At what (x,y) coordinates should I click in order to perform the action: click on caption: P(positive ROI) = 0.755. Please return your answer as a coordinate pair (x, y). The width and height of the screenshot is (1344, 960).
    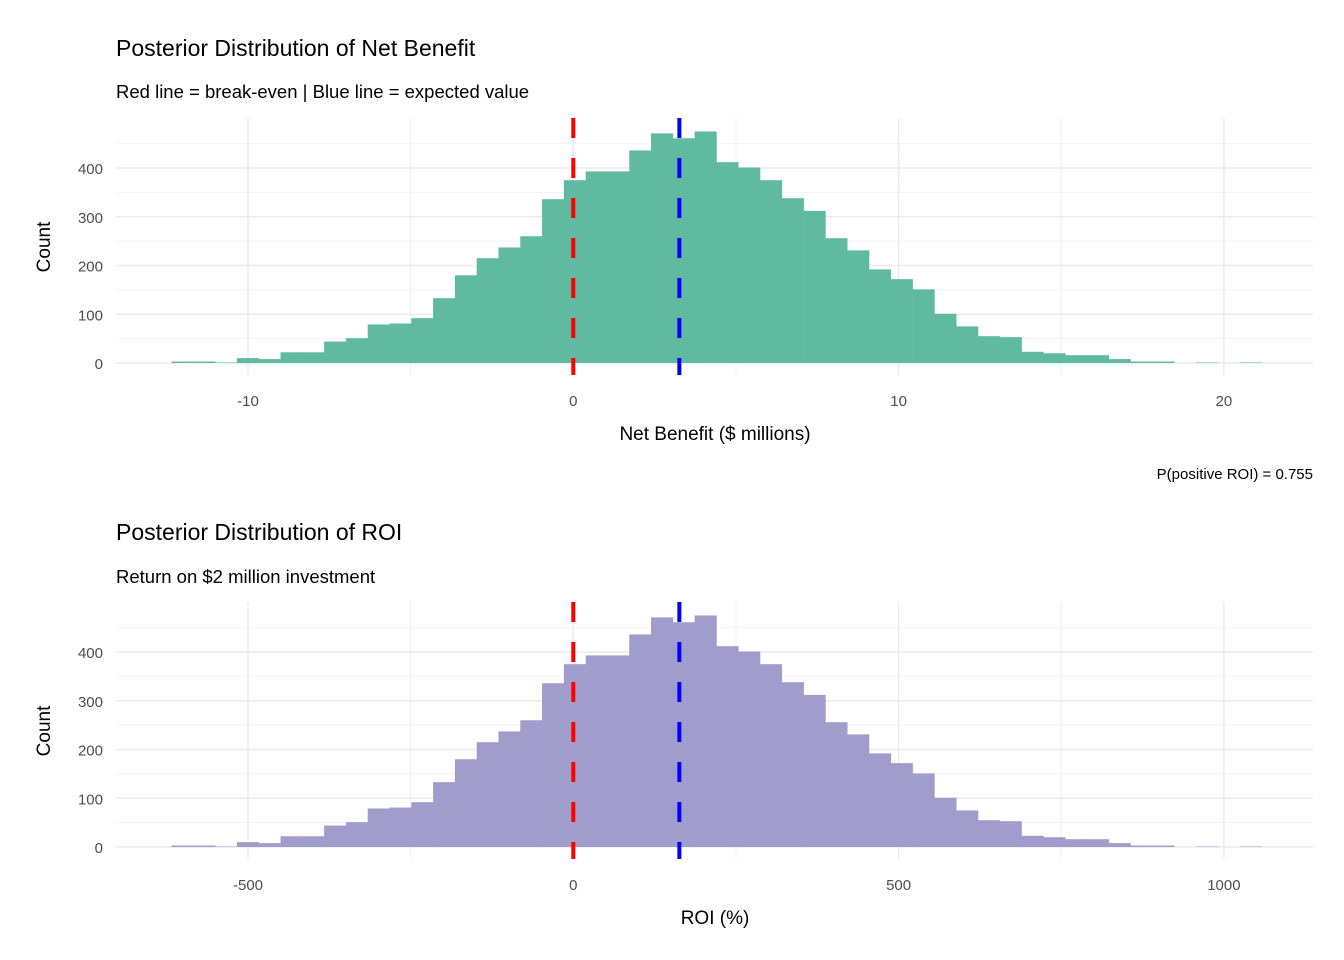
    Looking at the image, I should click on (1235, 474).